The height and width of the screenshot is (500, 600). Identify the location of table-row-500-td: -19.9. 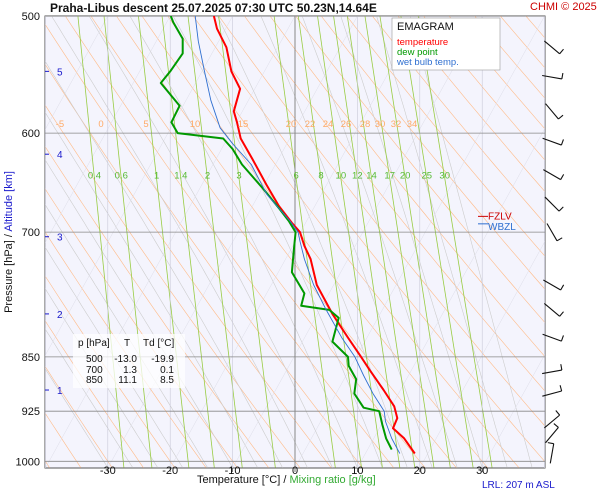
(162, 359).